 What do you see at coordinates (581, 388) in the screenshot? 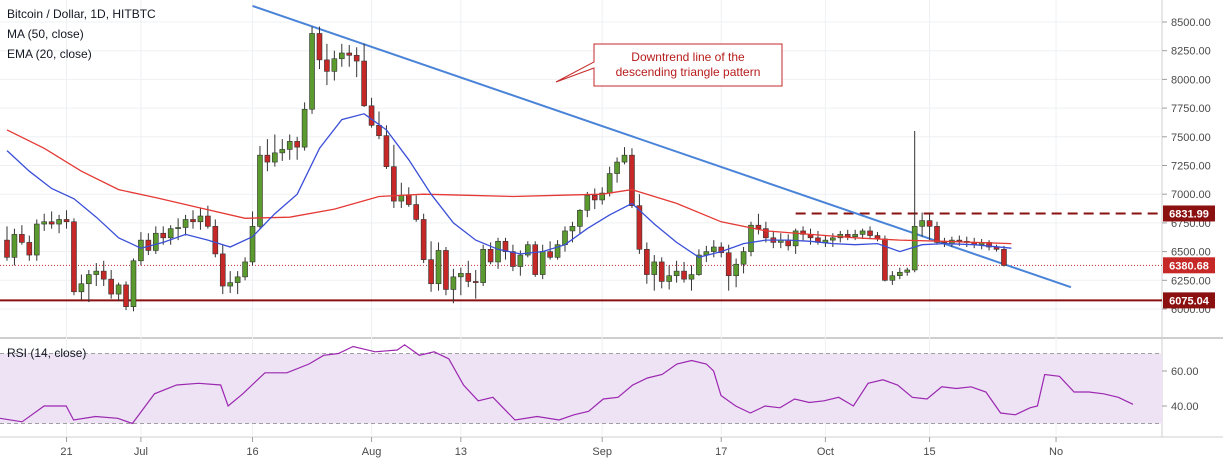
I see `rsi-band-lines` at bounding box center [581, 388].